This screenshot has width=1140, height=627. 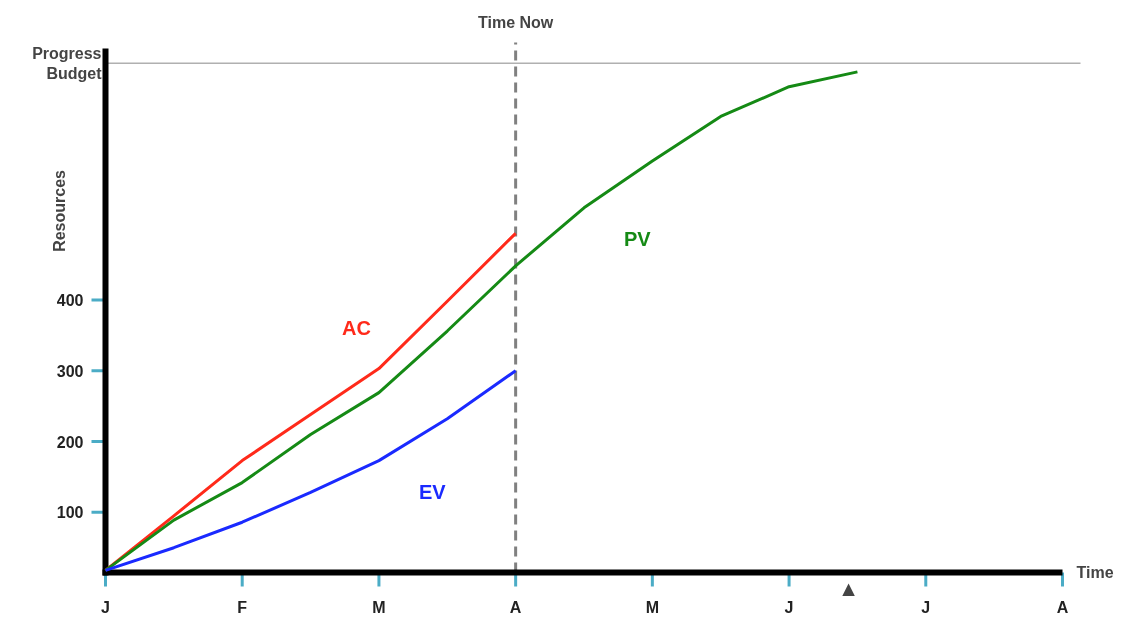 I want to click on x-tick-label: F, so click(x=242, y=607).